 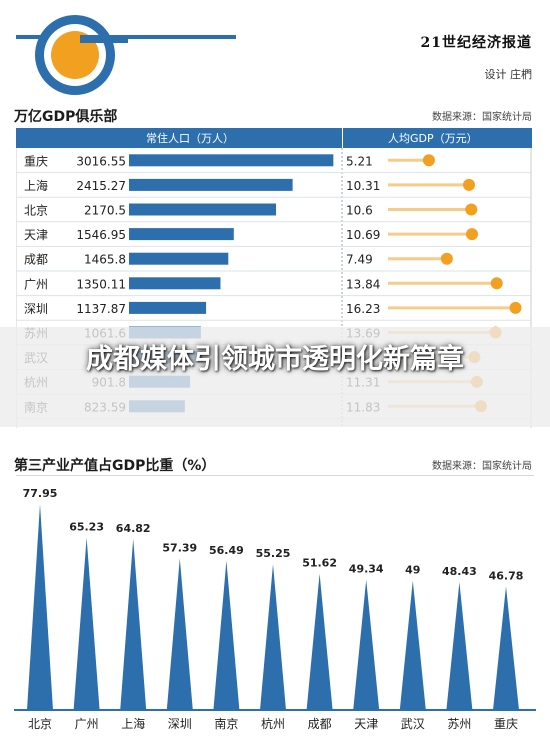 What do you see at coordinates (359, 161) in the screenshot?
I see `gdp-per-capita-value-label: 5.21` at bounding box center [359, 161].